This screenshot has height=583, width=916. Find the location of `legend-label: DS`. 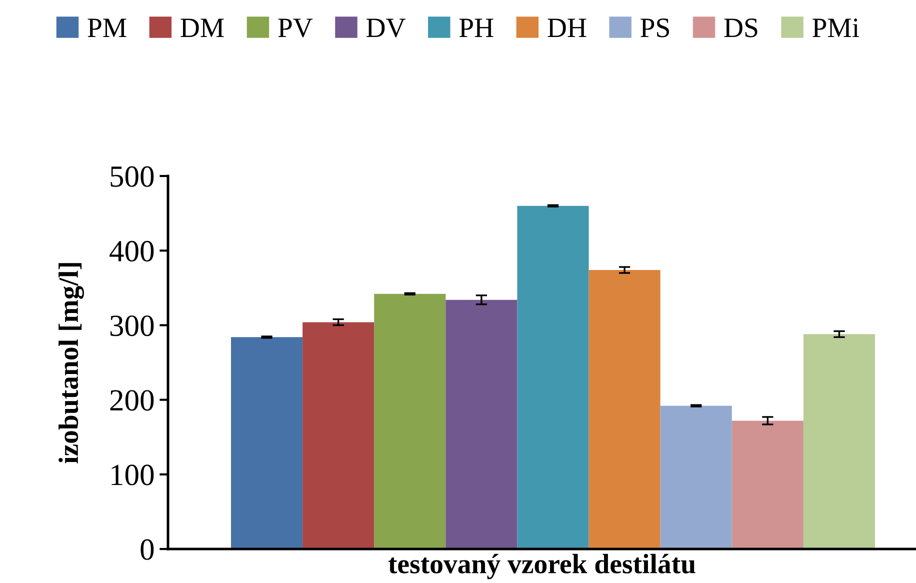

legend-label: DS is located at coordinates (741, 28).